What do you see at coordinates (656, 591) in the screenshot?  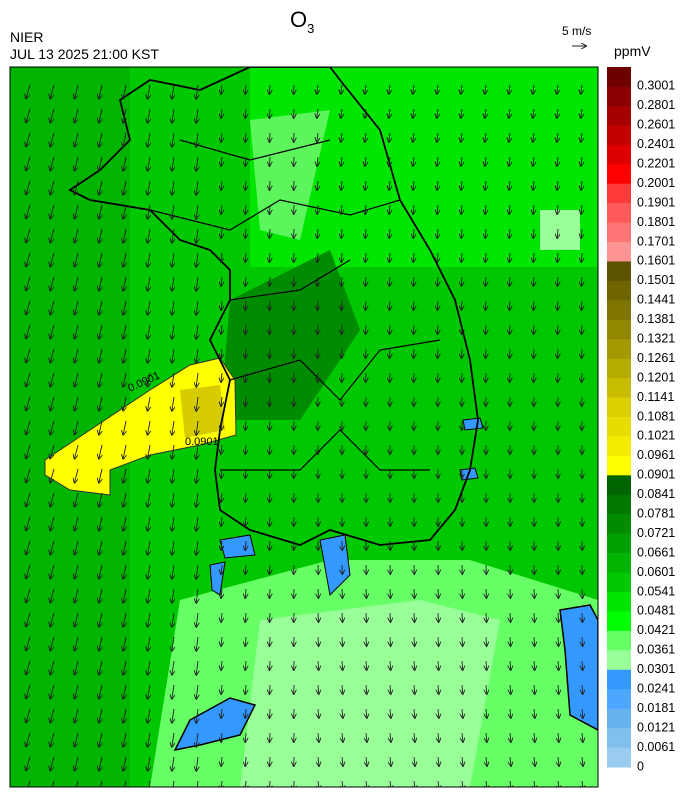 I see `colorbar-label: 0.0541` at bounding box center [656, 591].